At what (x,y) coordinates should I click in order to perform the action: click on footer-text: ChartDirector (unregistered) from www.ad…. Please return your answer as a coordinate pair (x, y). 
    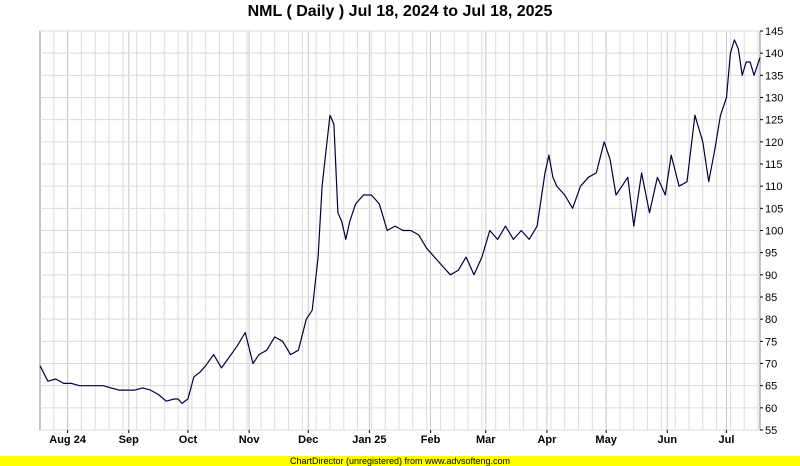
    Looking at the image, I should click on (400, 461).